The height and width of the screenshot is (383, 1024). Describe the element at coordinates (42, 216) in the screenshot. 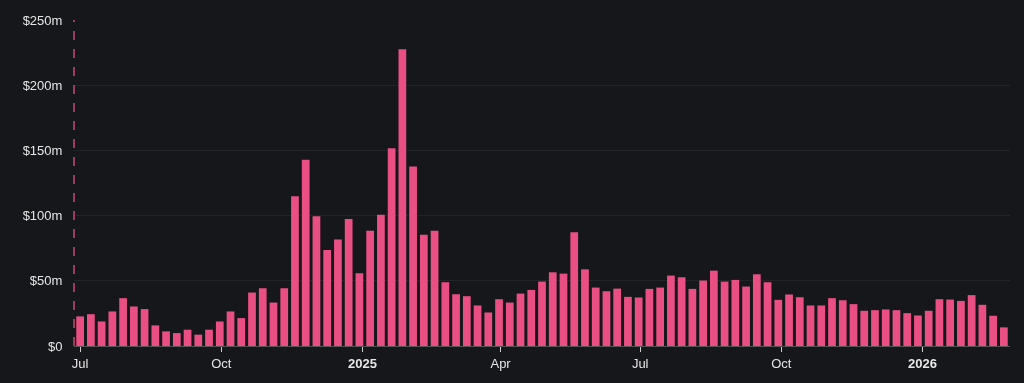

I see `y-tick-label: $100m` at that location.